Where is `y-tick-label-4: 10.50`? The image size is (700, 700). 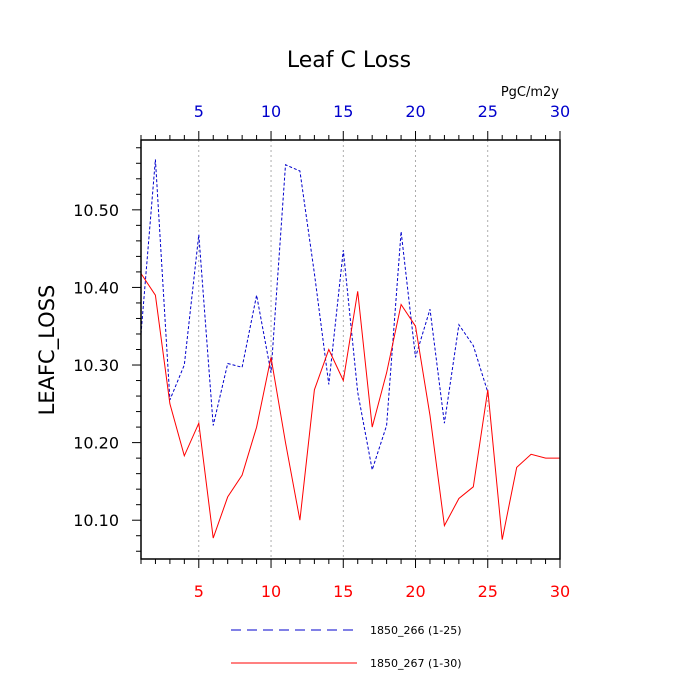 y-tick-label-4: 10.50 is located at coordinates (96, 210).